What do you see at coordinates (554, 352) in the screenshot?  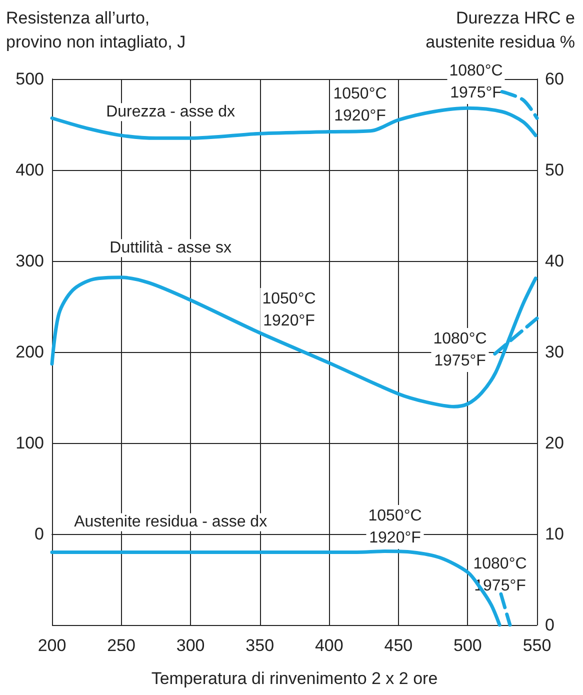 I see `y2-tick-label: 30` at bounding box center [554, 352].